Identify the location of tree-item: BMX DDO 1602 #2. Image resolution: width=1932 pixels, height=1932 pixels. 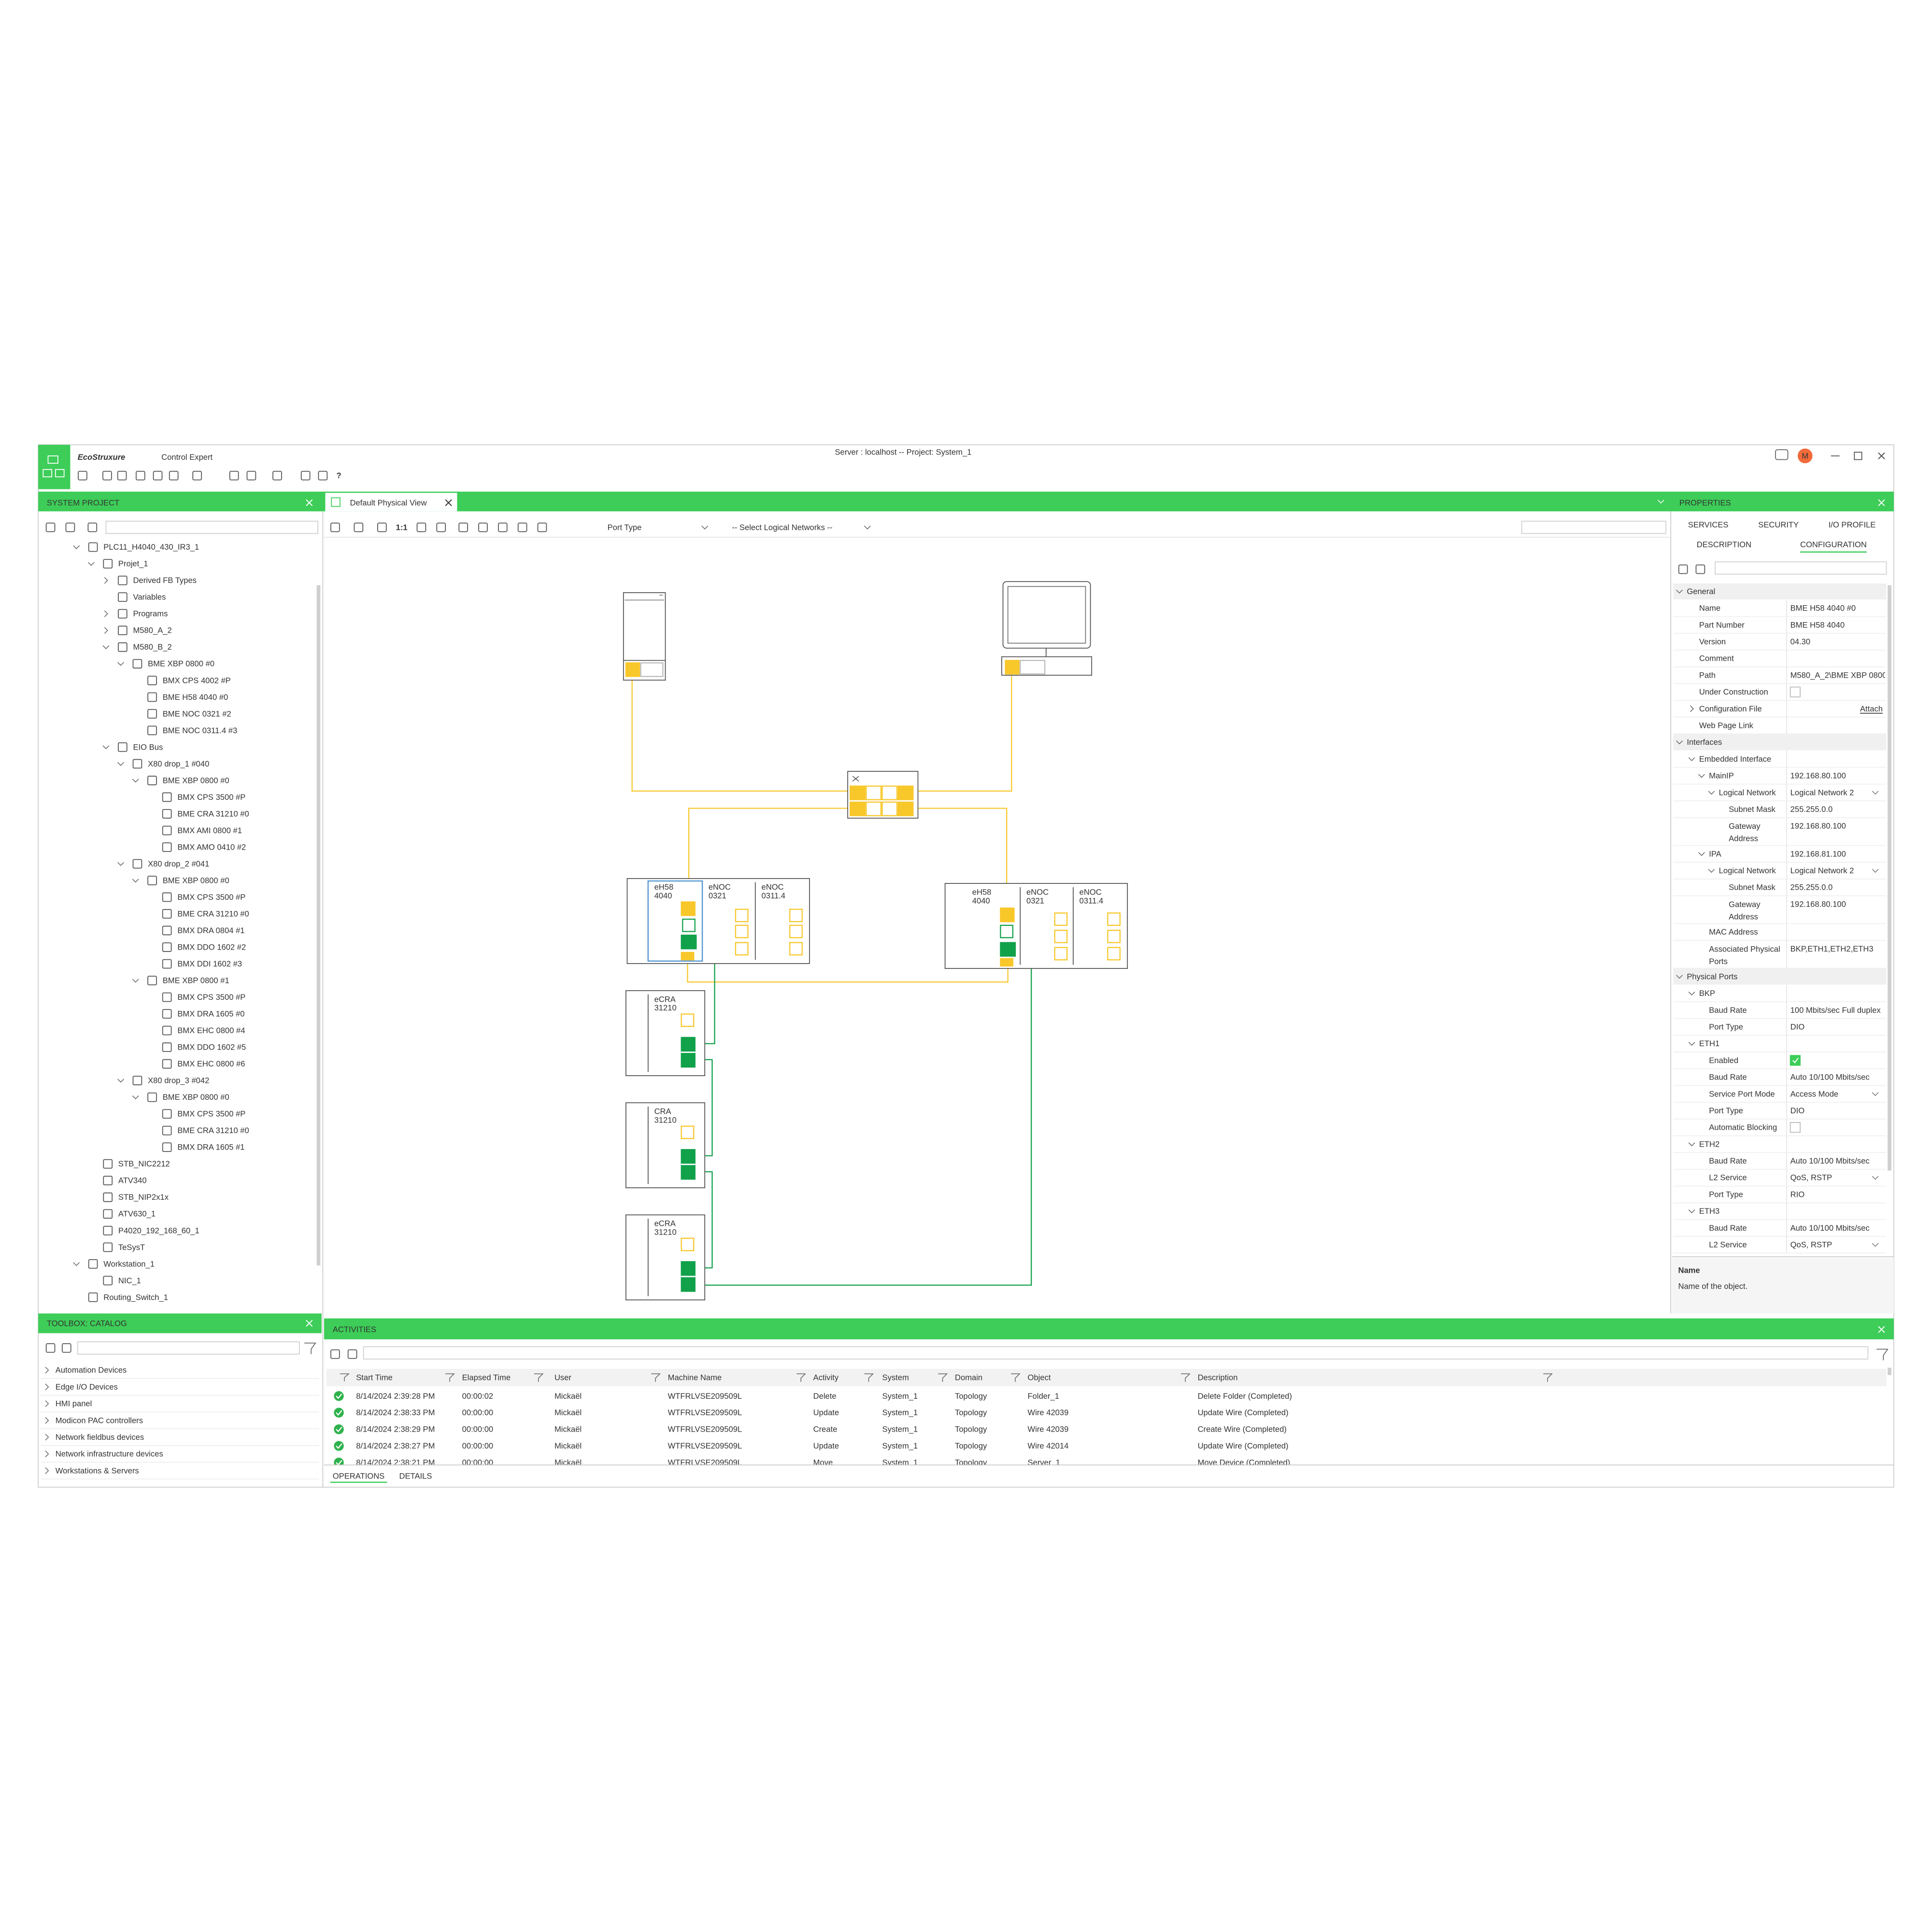
(211, 947).